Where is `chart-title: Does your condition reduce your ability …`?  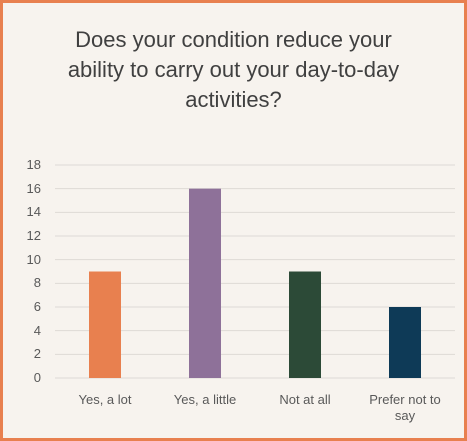 chart-title: Does your condition reduce your ability … is located at coordinates (233, 69).